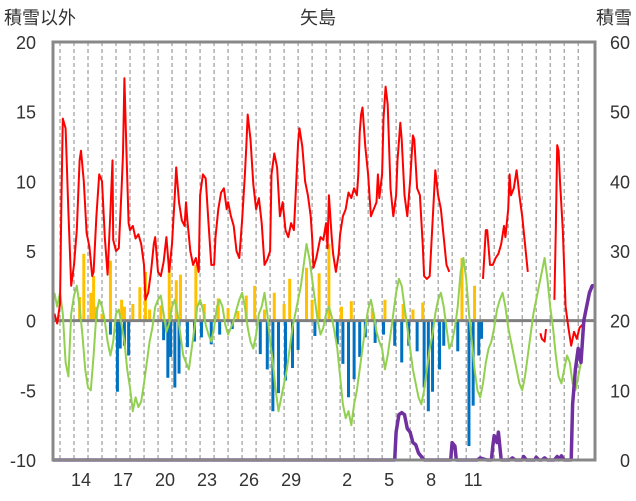 This screenshot has height=501, width=636. What do you see at coordinates (620, 252) in the screenshot?
I see `right-tick-label: 30` at bounding box center [620, 252].